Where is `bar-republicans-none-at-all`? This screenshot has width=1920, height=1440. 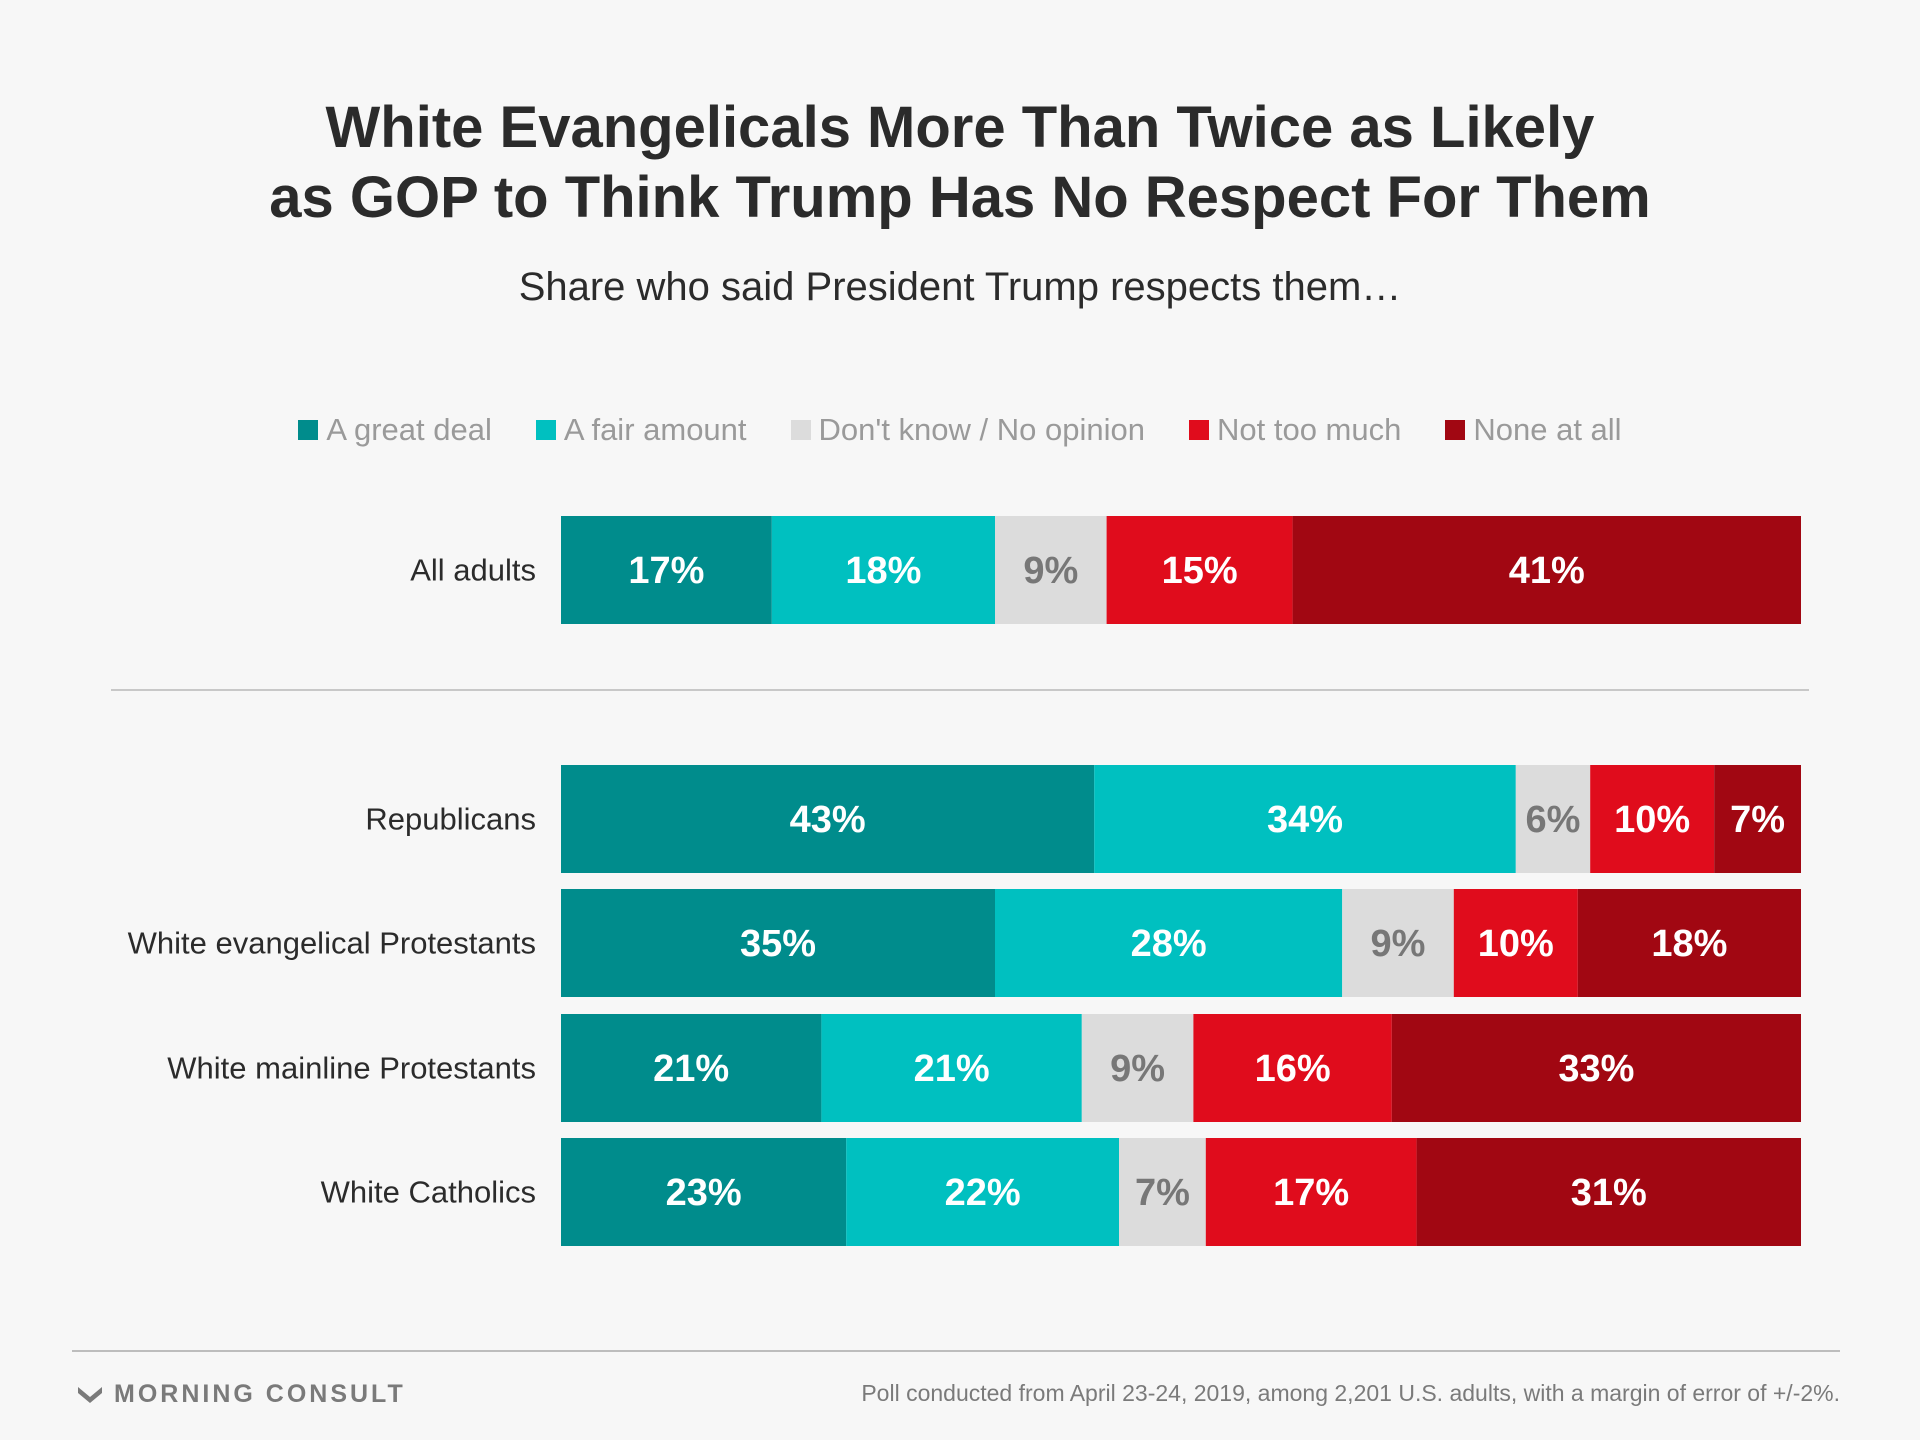 bar-republicans-none-at-all is located at coordinates (1757, 819).